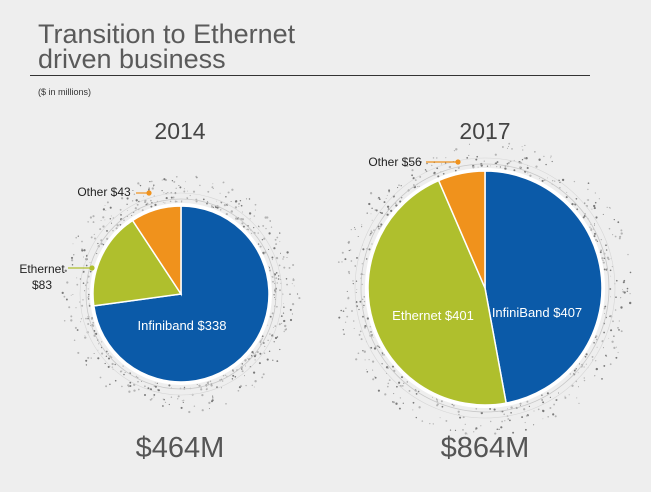 This screenshot has width=651, height=492. What do you see at coordinates (180, 131) in the screenshot?
I see `chart-2014-title: 2014` at bounding box center [180, 131].